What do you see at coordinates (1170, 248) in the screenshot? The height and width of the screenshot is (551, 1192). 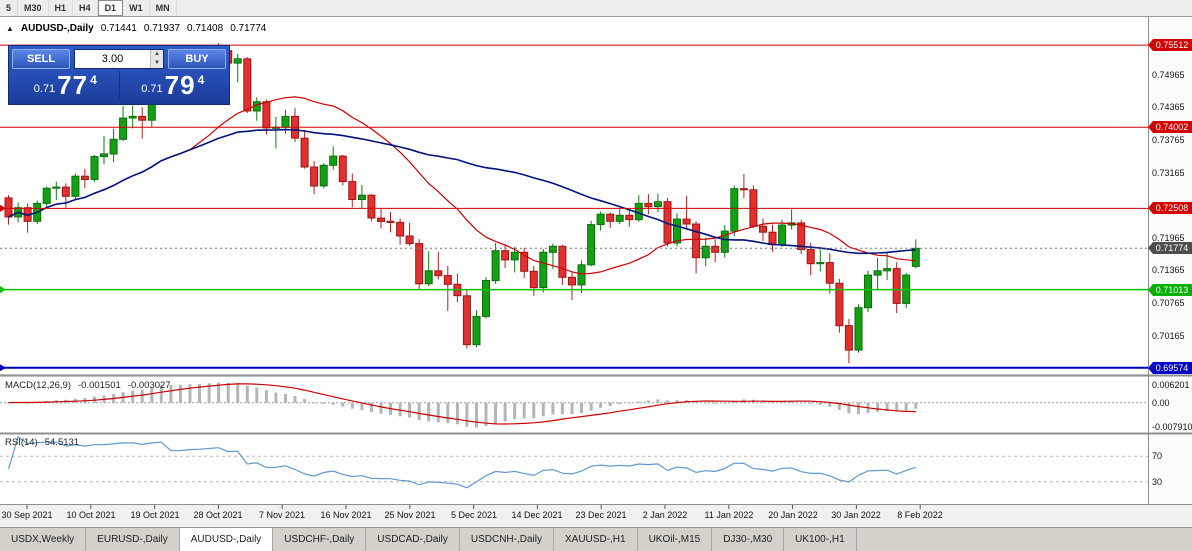 I see `price-badge-0.71774: 0.71774` at bounding box center [1170, 248].